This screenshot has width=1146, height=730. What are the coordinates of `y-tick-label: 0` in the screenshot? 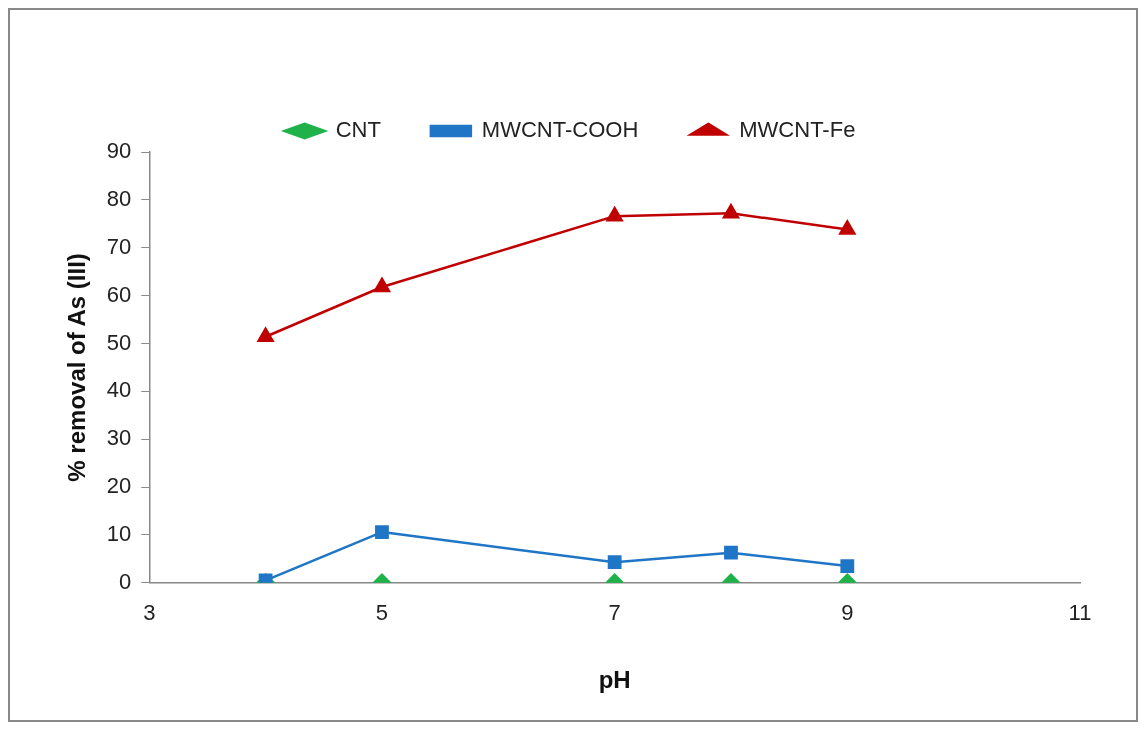 It's located at (125, 581).